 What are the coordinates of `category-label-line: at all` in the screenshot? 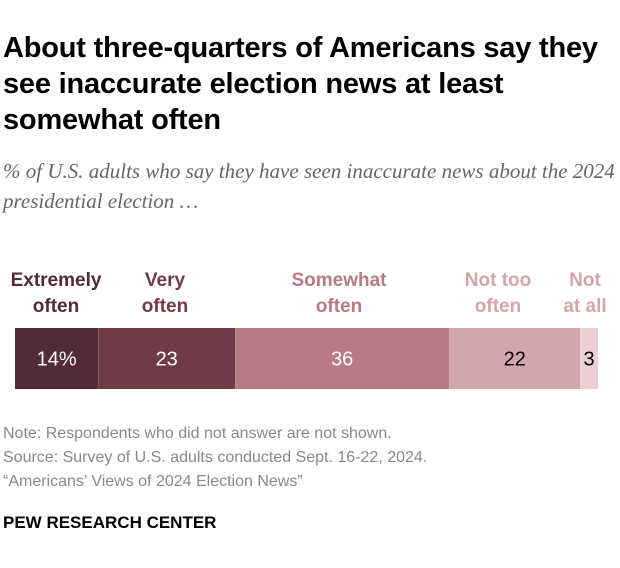 It's located at (585, 306).